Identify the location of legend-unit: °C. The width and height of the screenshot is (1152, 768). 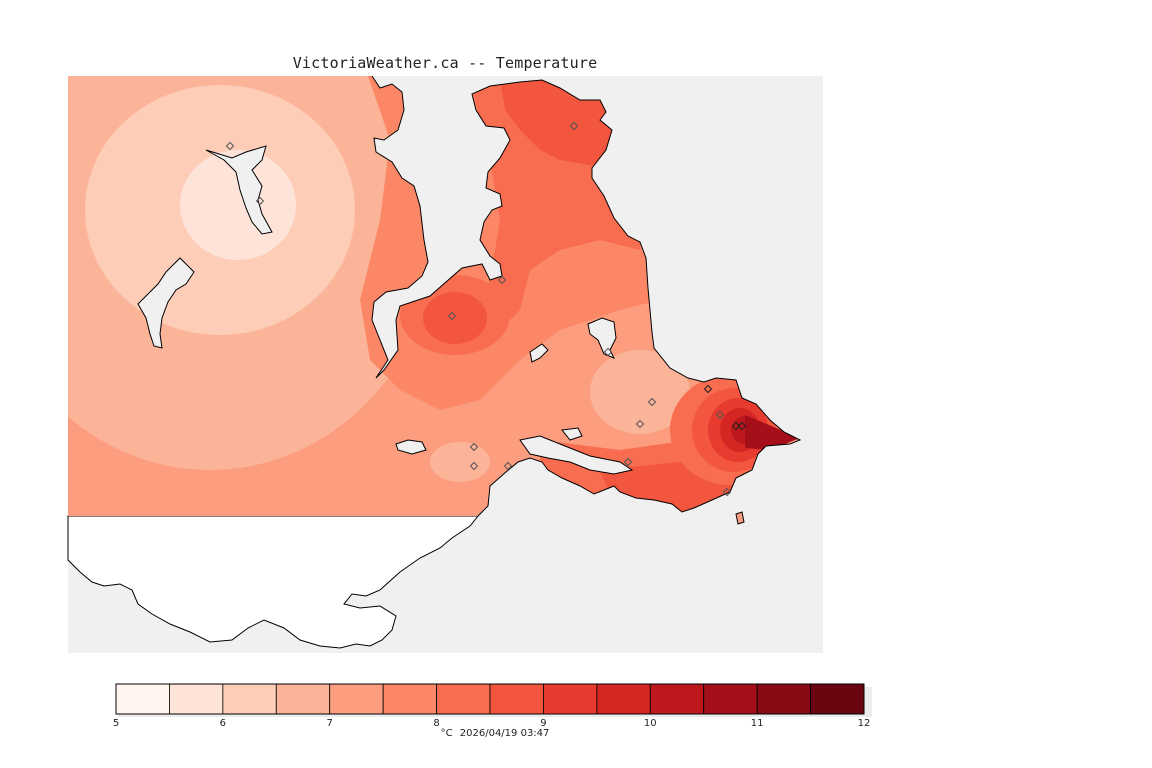
(446, 733).